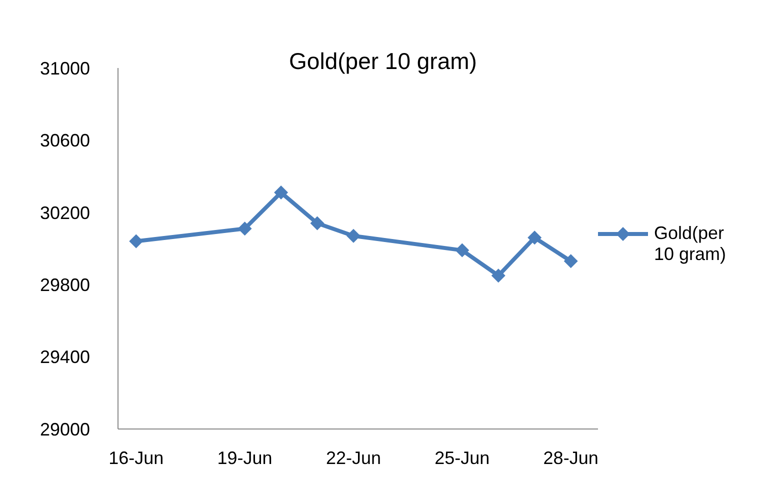 This screenshot has height=487, width=766. What do you see at coordinates (462, 458) in the screenshot?
I see `x-tick-label: 25-Jun` at bounding box center [462, 458].